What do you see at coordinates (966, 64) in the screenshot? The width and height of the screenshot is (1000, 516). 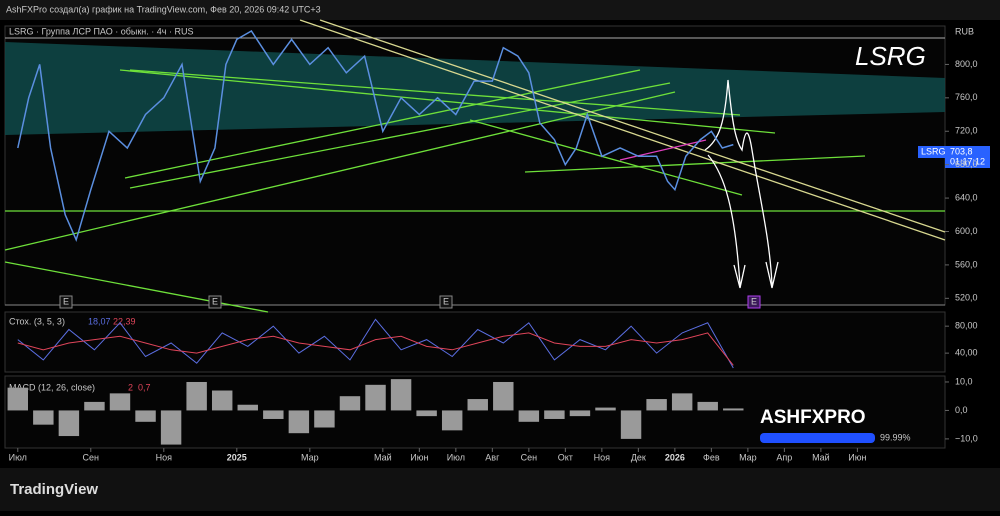 I see `y-tick-label: 800,0` at bounding box center [966, 64].